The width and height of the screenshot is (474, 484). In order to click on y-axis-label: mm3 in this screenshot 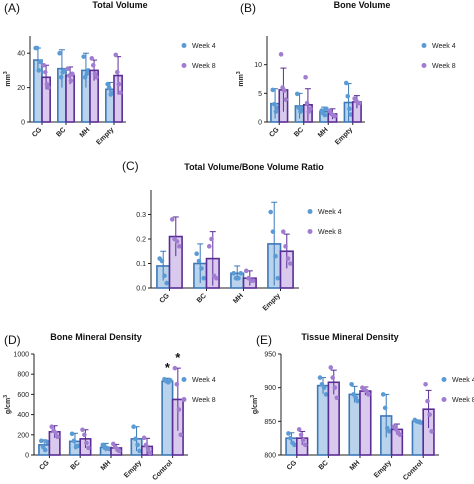, I will do `click(240, 78)`.